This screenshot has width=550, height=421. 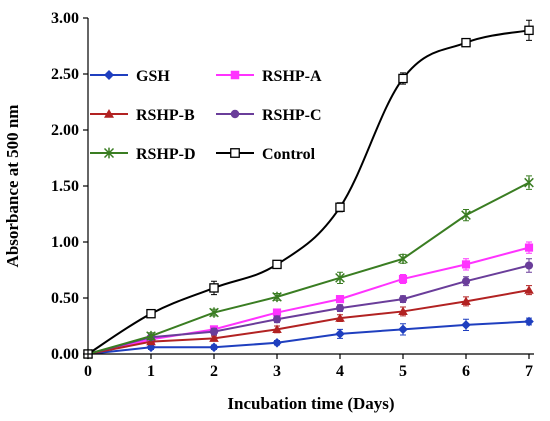 What do you see at coordinates (292, 76) in the screenshot?
I see `legend-label: RSHP-A` at bounding box center [292, 76].